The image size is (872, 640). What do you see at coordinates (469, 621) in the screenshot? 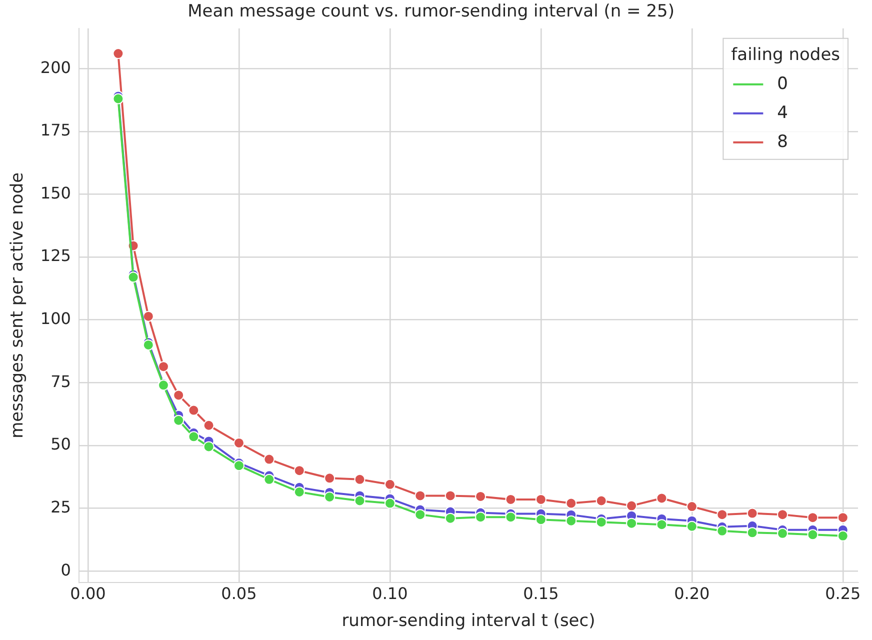
I see `x-axis-title: rumor-sending interval t (sec)` at bounding box center [469, 621].